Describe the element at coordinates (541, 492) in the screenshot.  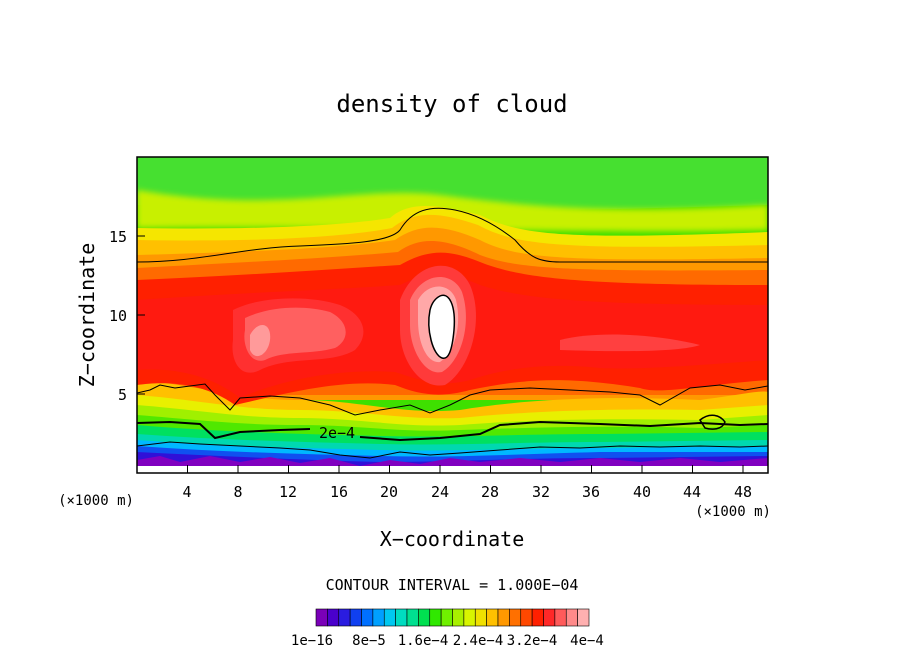
I see `x-tick-label: 32` at that location.